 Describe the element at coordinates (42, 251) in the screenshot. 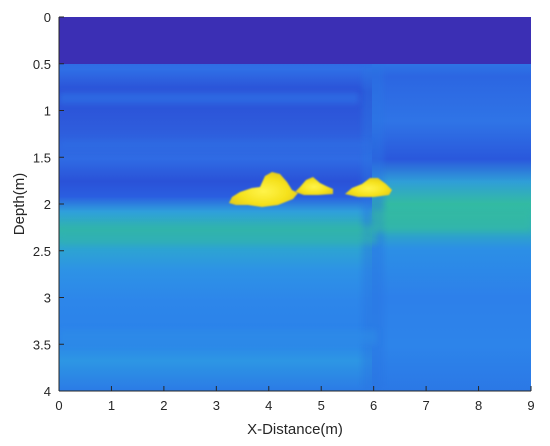

I see `y-tick-label: 2.5` at that location.